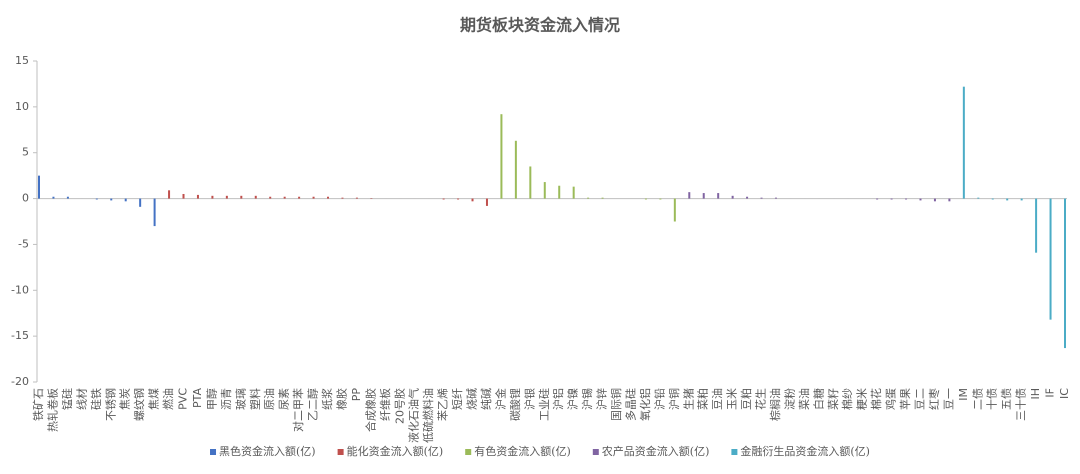 The width and height of the screenshot is (1080, 474). What do you see at coordinates (428, 415) in the screenshot?
I see `x-tick-label: 低硫燃料油` at bounding box center [428, 415].